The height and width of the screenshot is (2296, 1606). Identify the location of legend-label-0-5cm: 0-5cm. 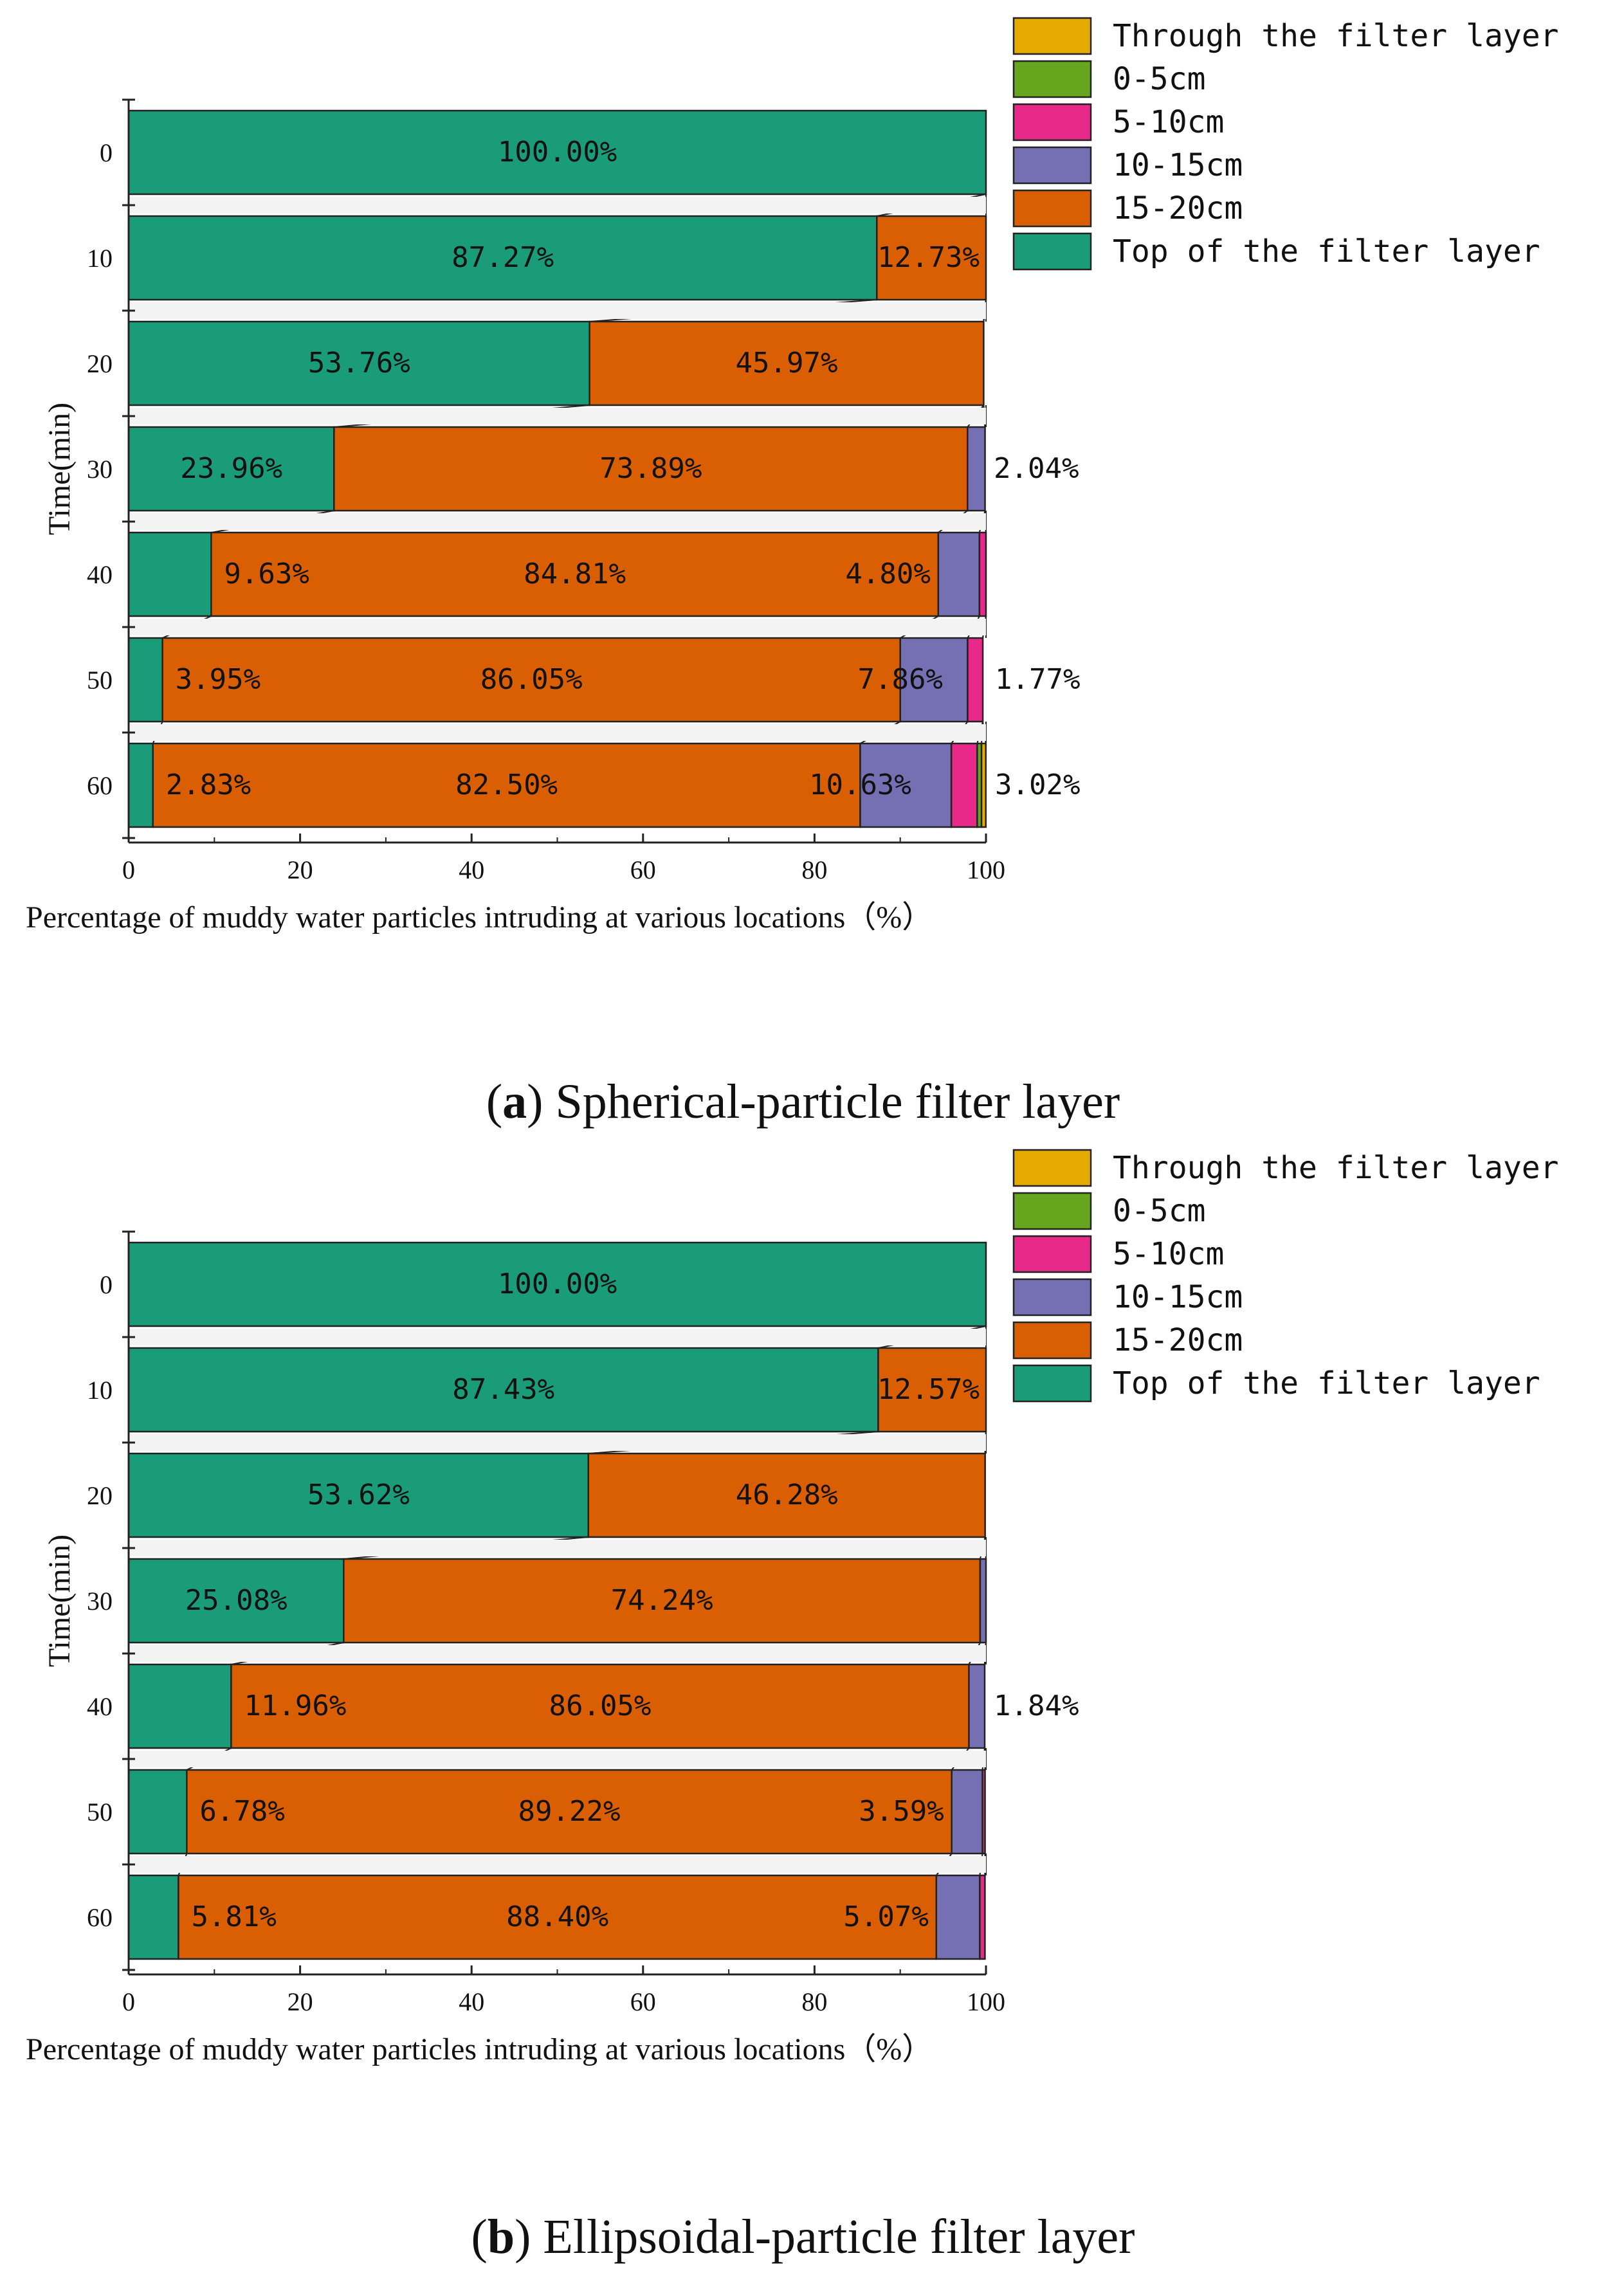
(1159, 1211).